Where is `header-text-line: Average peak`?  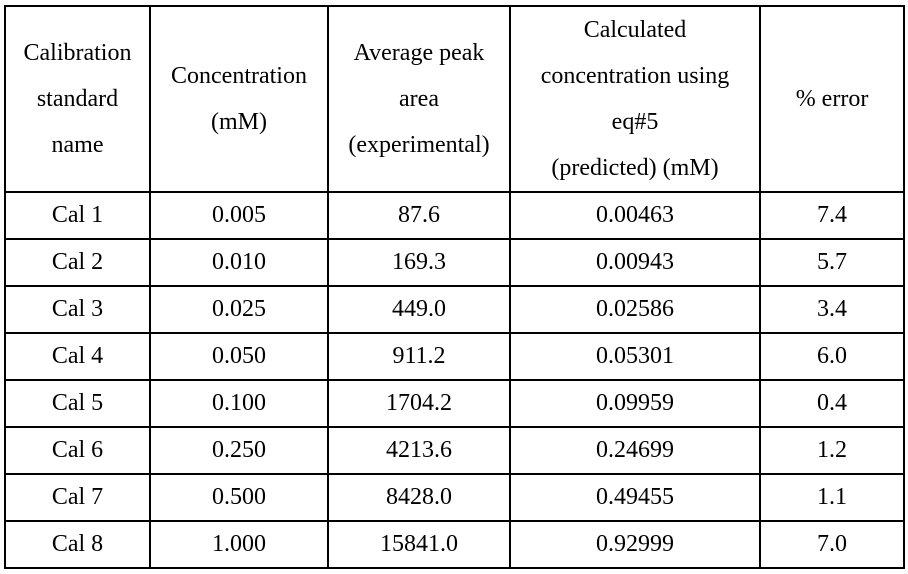
header-text-line: Average peak is located at coordinates (419, 53).